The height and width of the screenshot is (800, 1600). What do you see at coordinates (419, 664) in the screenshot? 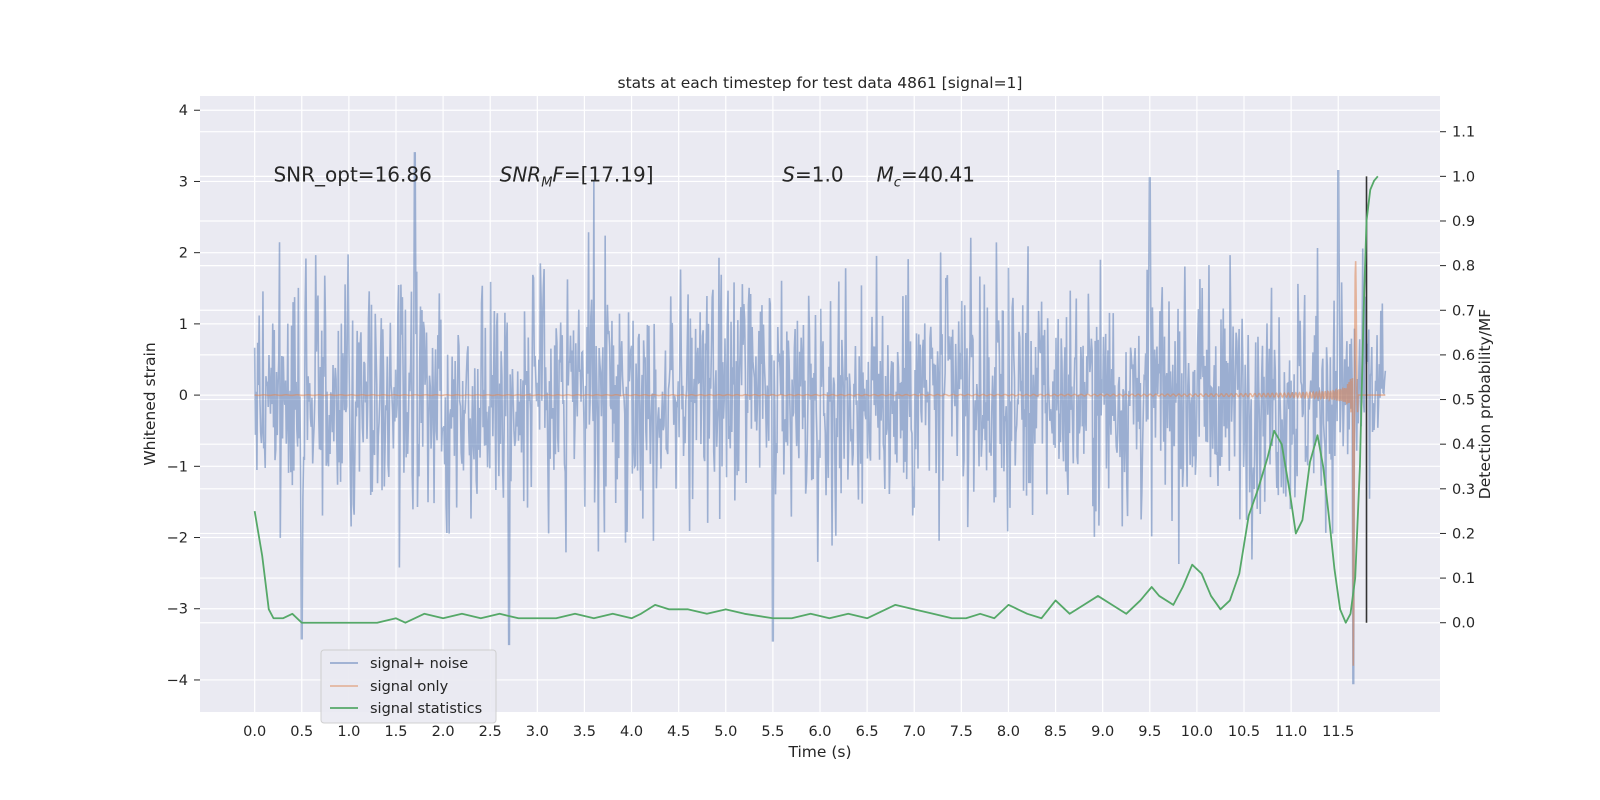
I see `legend-label-signal-noise: signal+ noise` at bounding box center [419, 664].